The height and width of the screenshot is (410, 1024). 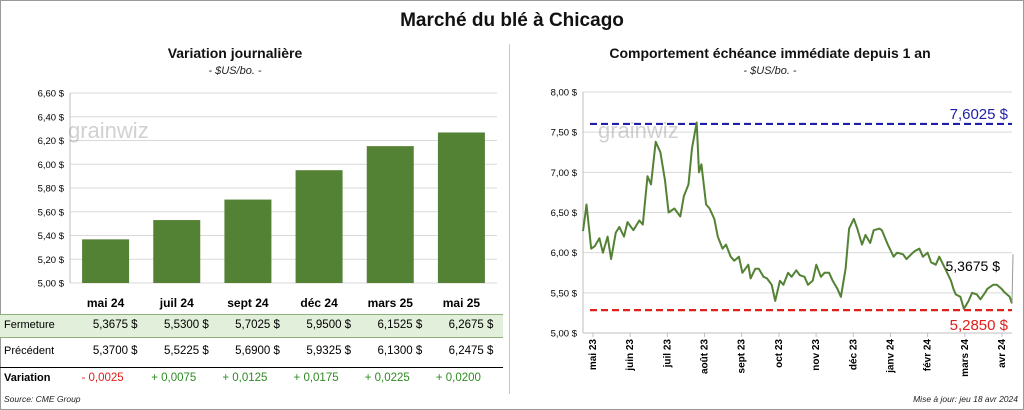 What do you see at coordinates (979, 325) in the screenshot?
I see `low-value-label: 5,2850 $` at bounding box center [979, 325].